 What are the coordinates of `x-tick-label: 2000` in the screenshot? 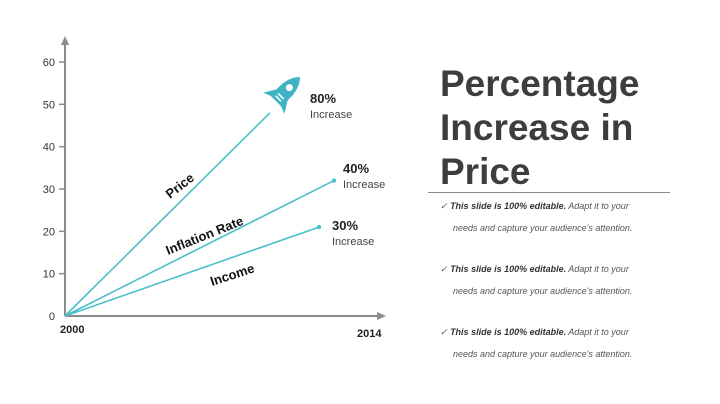 It's located at (72, 330).